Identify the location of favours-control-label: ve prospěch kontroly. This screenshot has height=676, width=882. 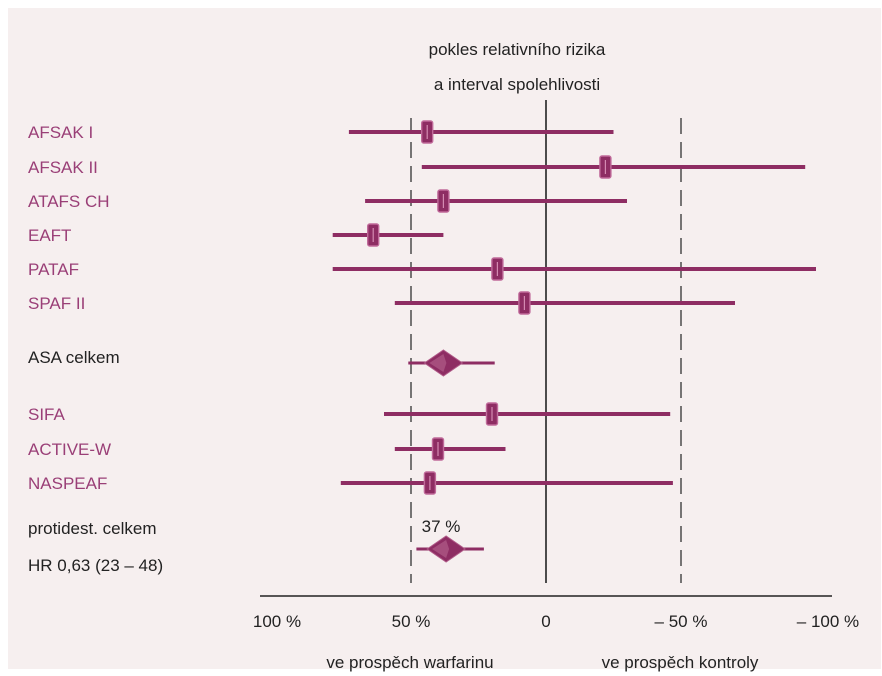
(680, 662).